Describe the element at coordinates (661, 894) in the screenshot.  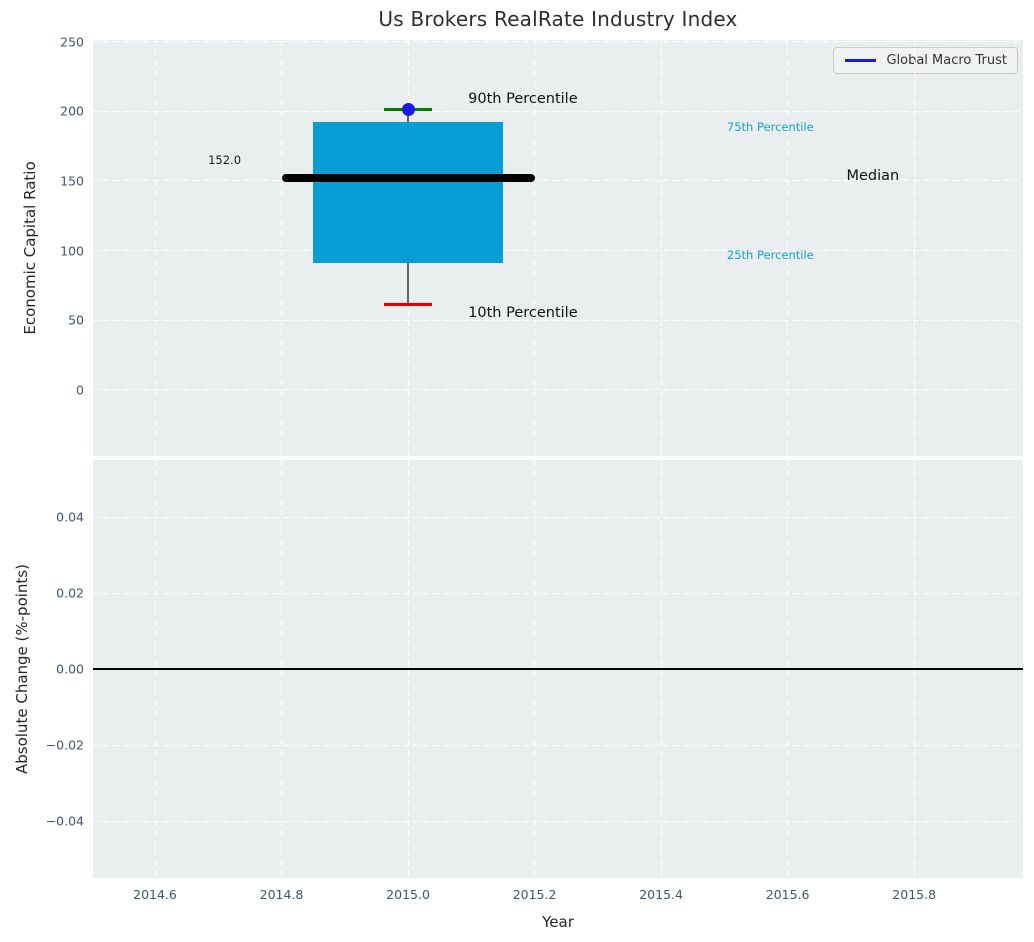
I see `x-tick-label: 2015.4` at that location.